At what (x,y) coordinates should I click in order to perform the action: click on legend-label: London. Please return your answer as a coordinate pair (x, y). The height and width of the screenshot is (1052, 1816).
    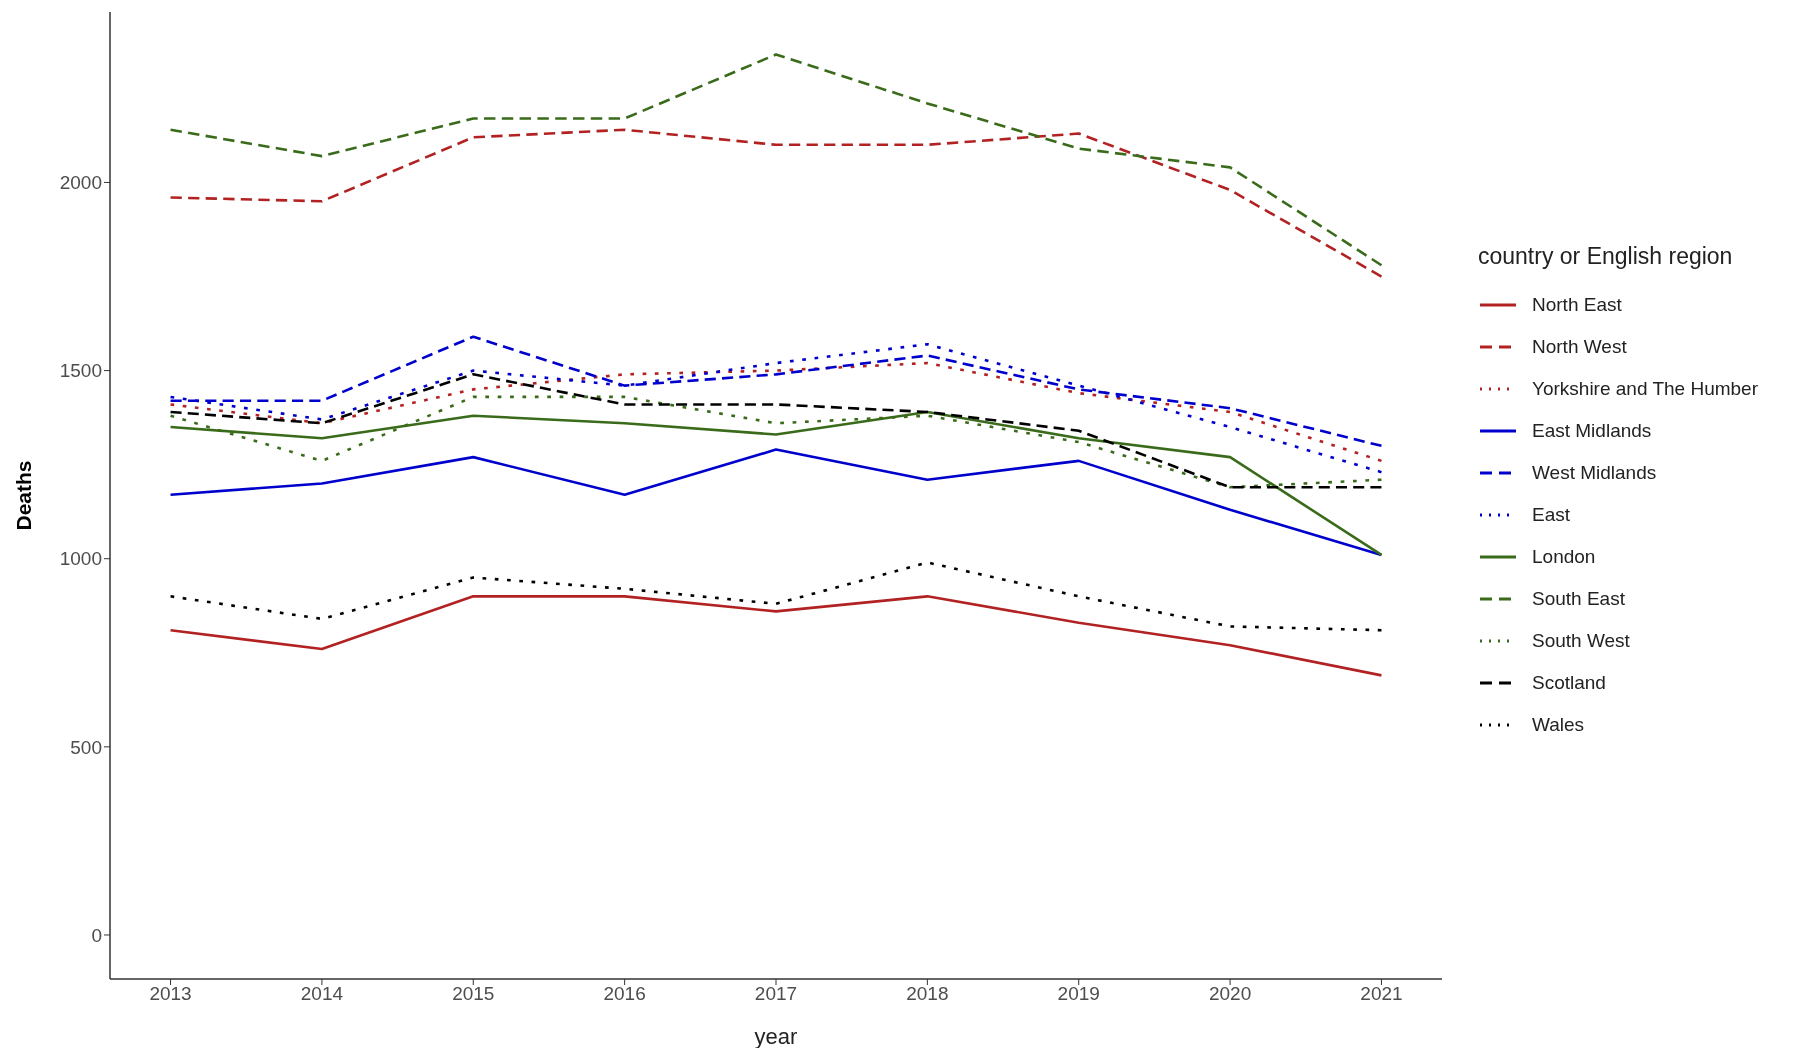
    Looking at the image, I should click on (1564, 557).